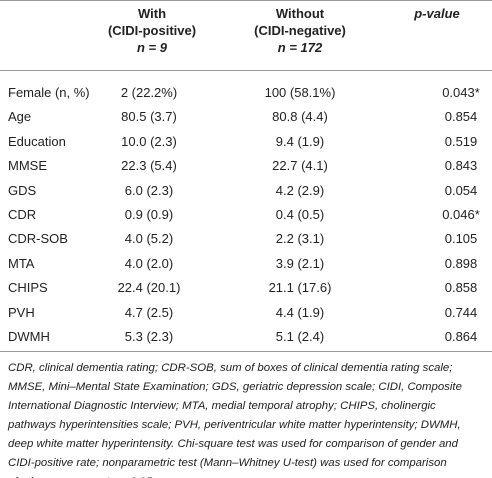  I want to click on header-cell: (CIDI-negative), so click(300, 30).